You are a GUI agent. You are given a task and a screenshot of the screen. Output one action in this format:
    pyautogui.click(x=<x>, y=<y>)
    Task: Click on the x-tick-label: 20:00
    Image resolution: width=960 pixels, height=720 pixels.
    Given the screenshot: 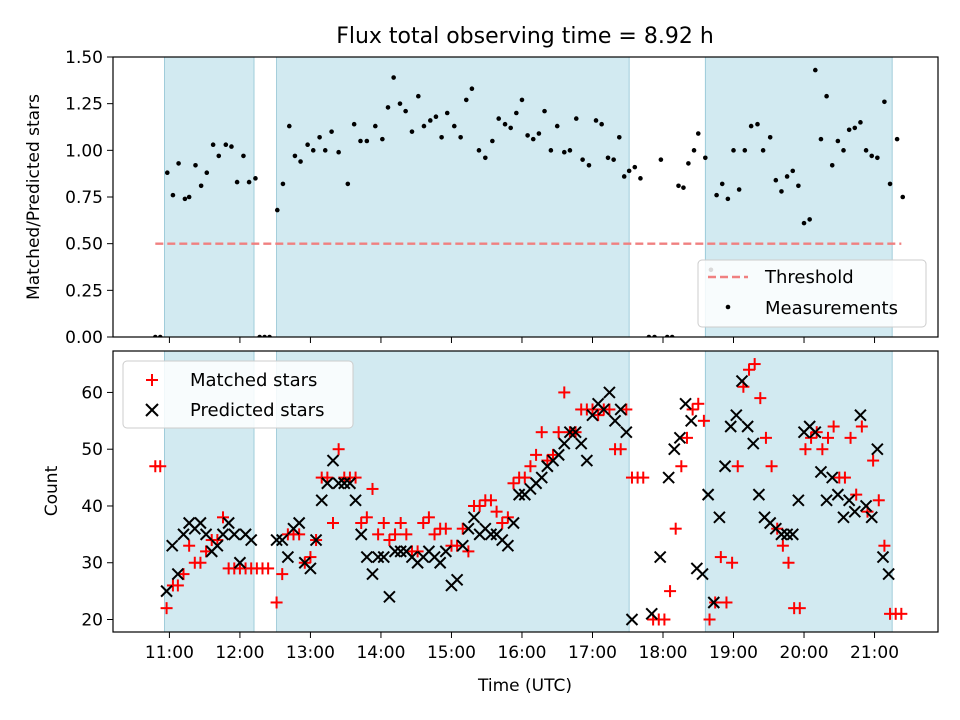 What is the action you would take?
    pyautogui.click(x=804, y=653)
    